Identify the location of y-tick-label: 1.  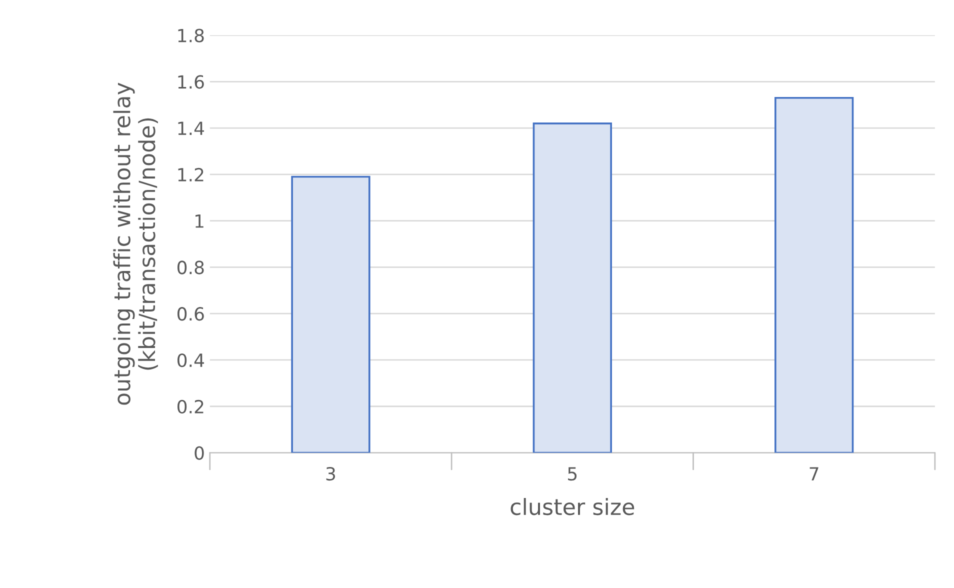
(200, 221).